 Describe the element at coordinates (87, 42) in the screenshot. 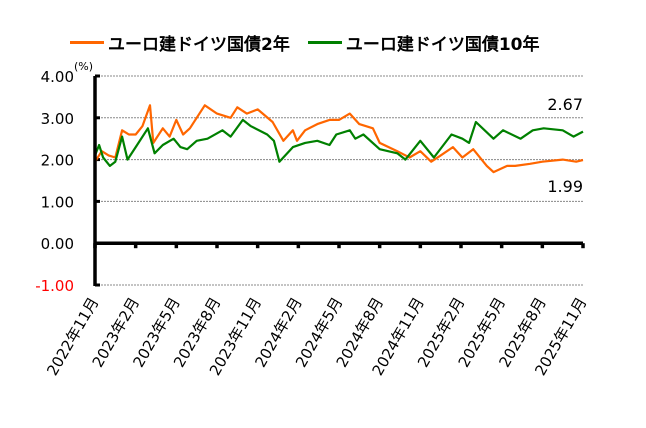

I see `legend-swatch-2y` at that location.